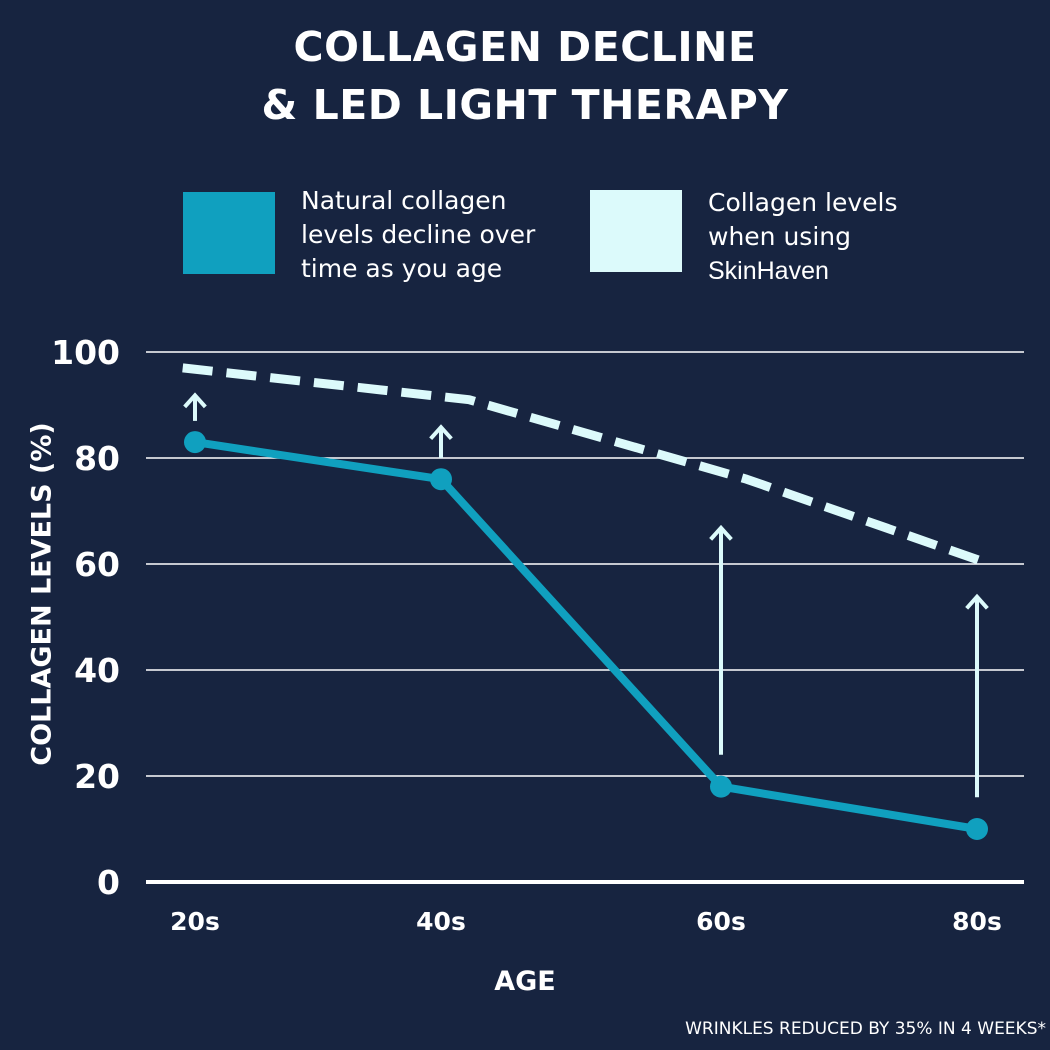  Describe the element at coordinates (85, 617) in the screenshot. I see `y-tick-labels: 0 20 40 60 80 100` at that location.